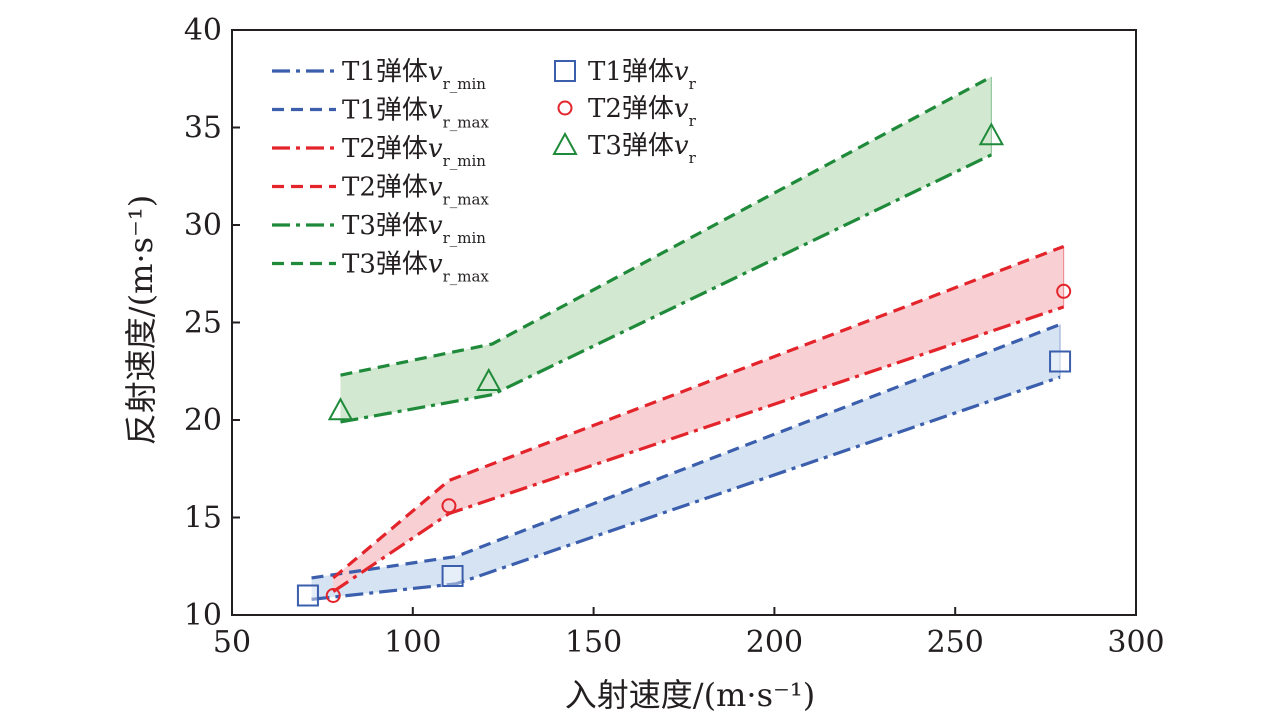  Describe the element at coordinates (203, 323) in the screenshot. I see `y-tick-label: 25` at that location.